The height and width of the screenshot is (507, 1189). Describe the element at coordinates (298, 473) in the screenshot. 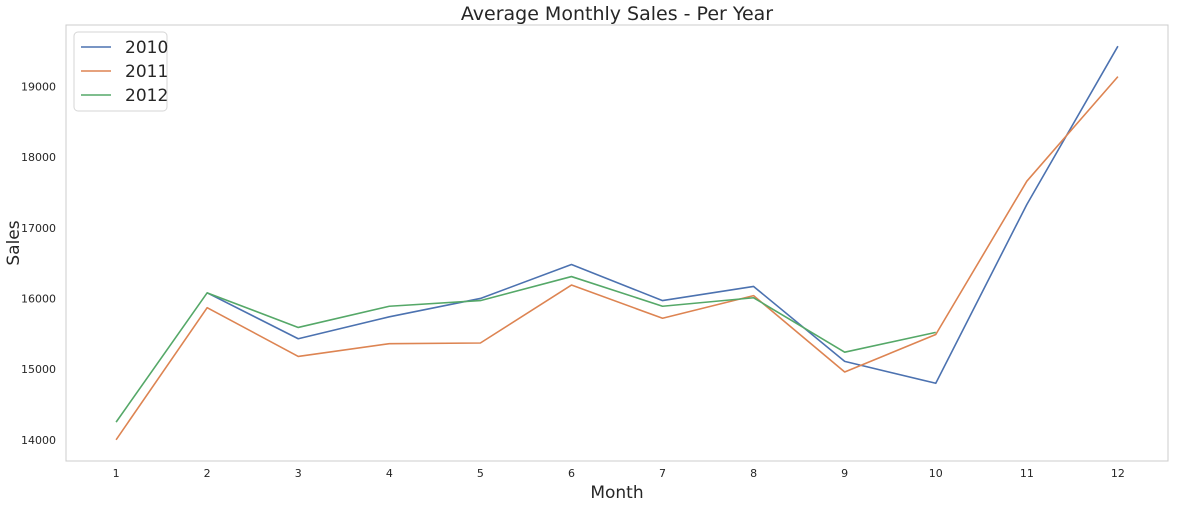

I see `x-tick-label: 3` at that location.